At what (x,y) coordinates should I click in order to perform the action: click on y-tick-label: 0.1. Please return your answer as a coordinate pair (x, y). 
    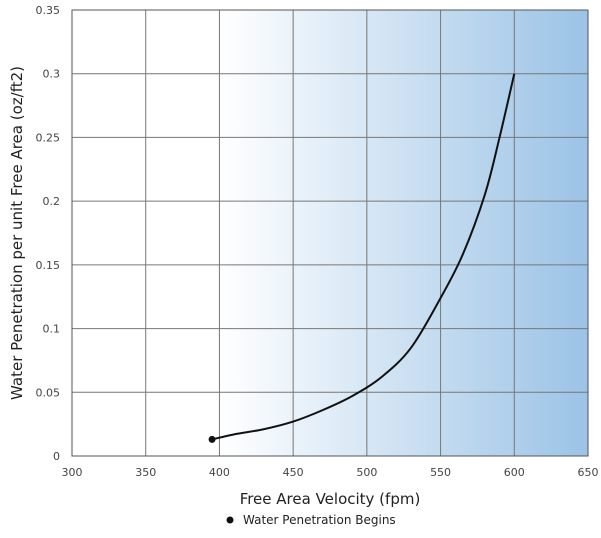
    Looking at the image, I should click on (52, 329).